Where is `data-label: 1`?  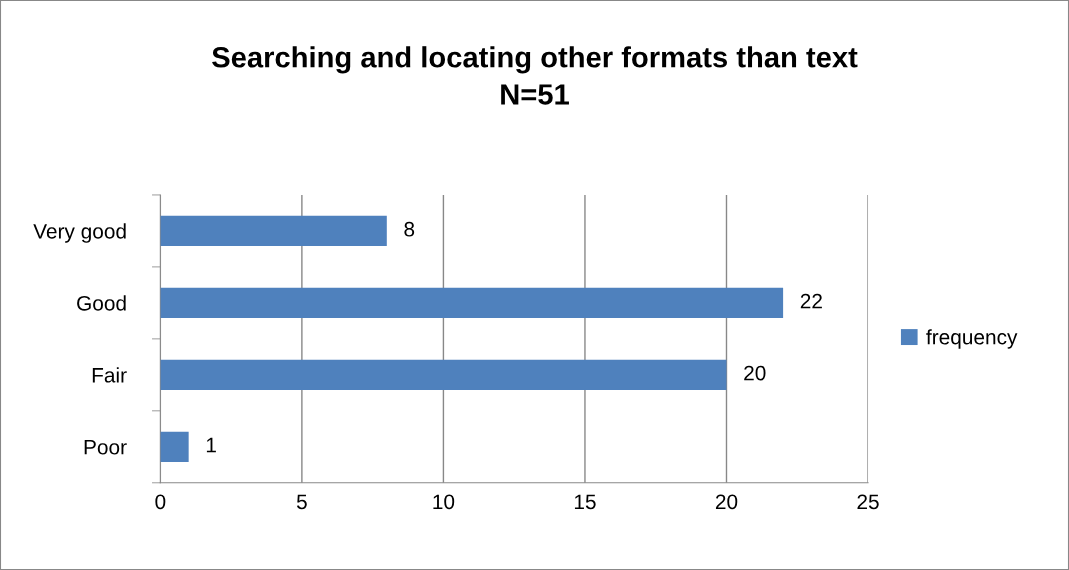 data-label: 1 is located at coordinates (211, 445).